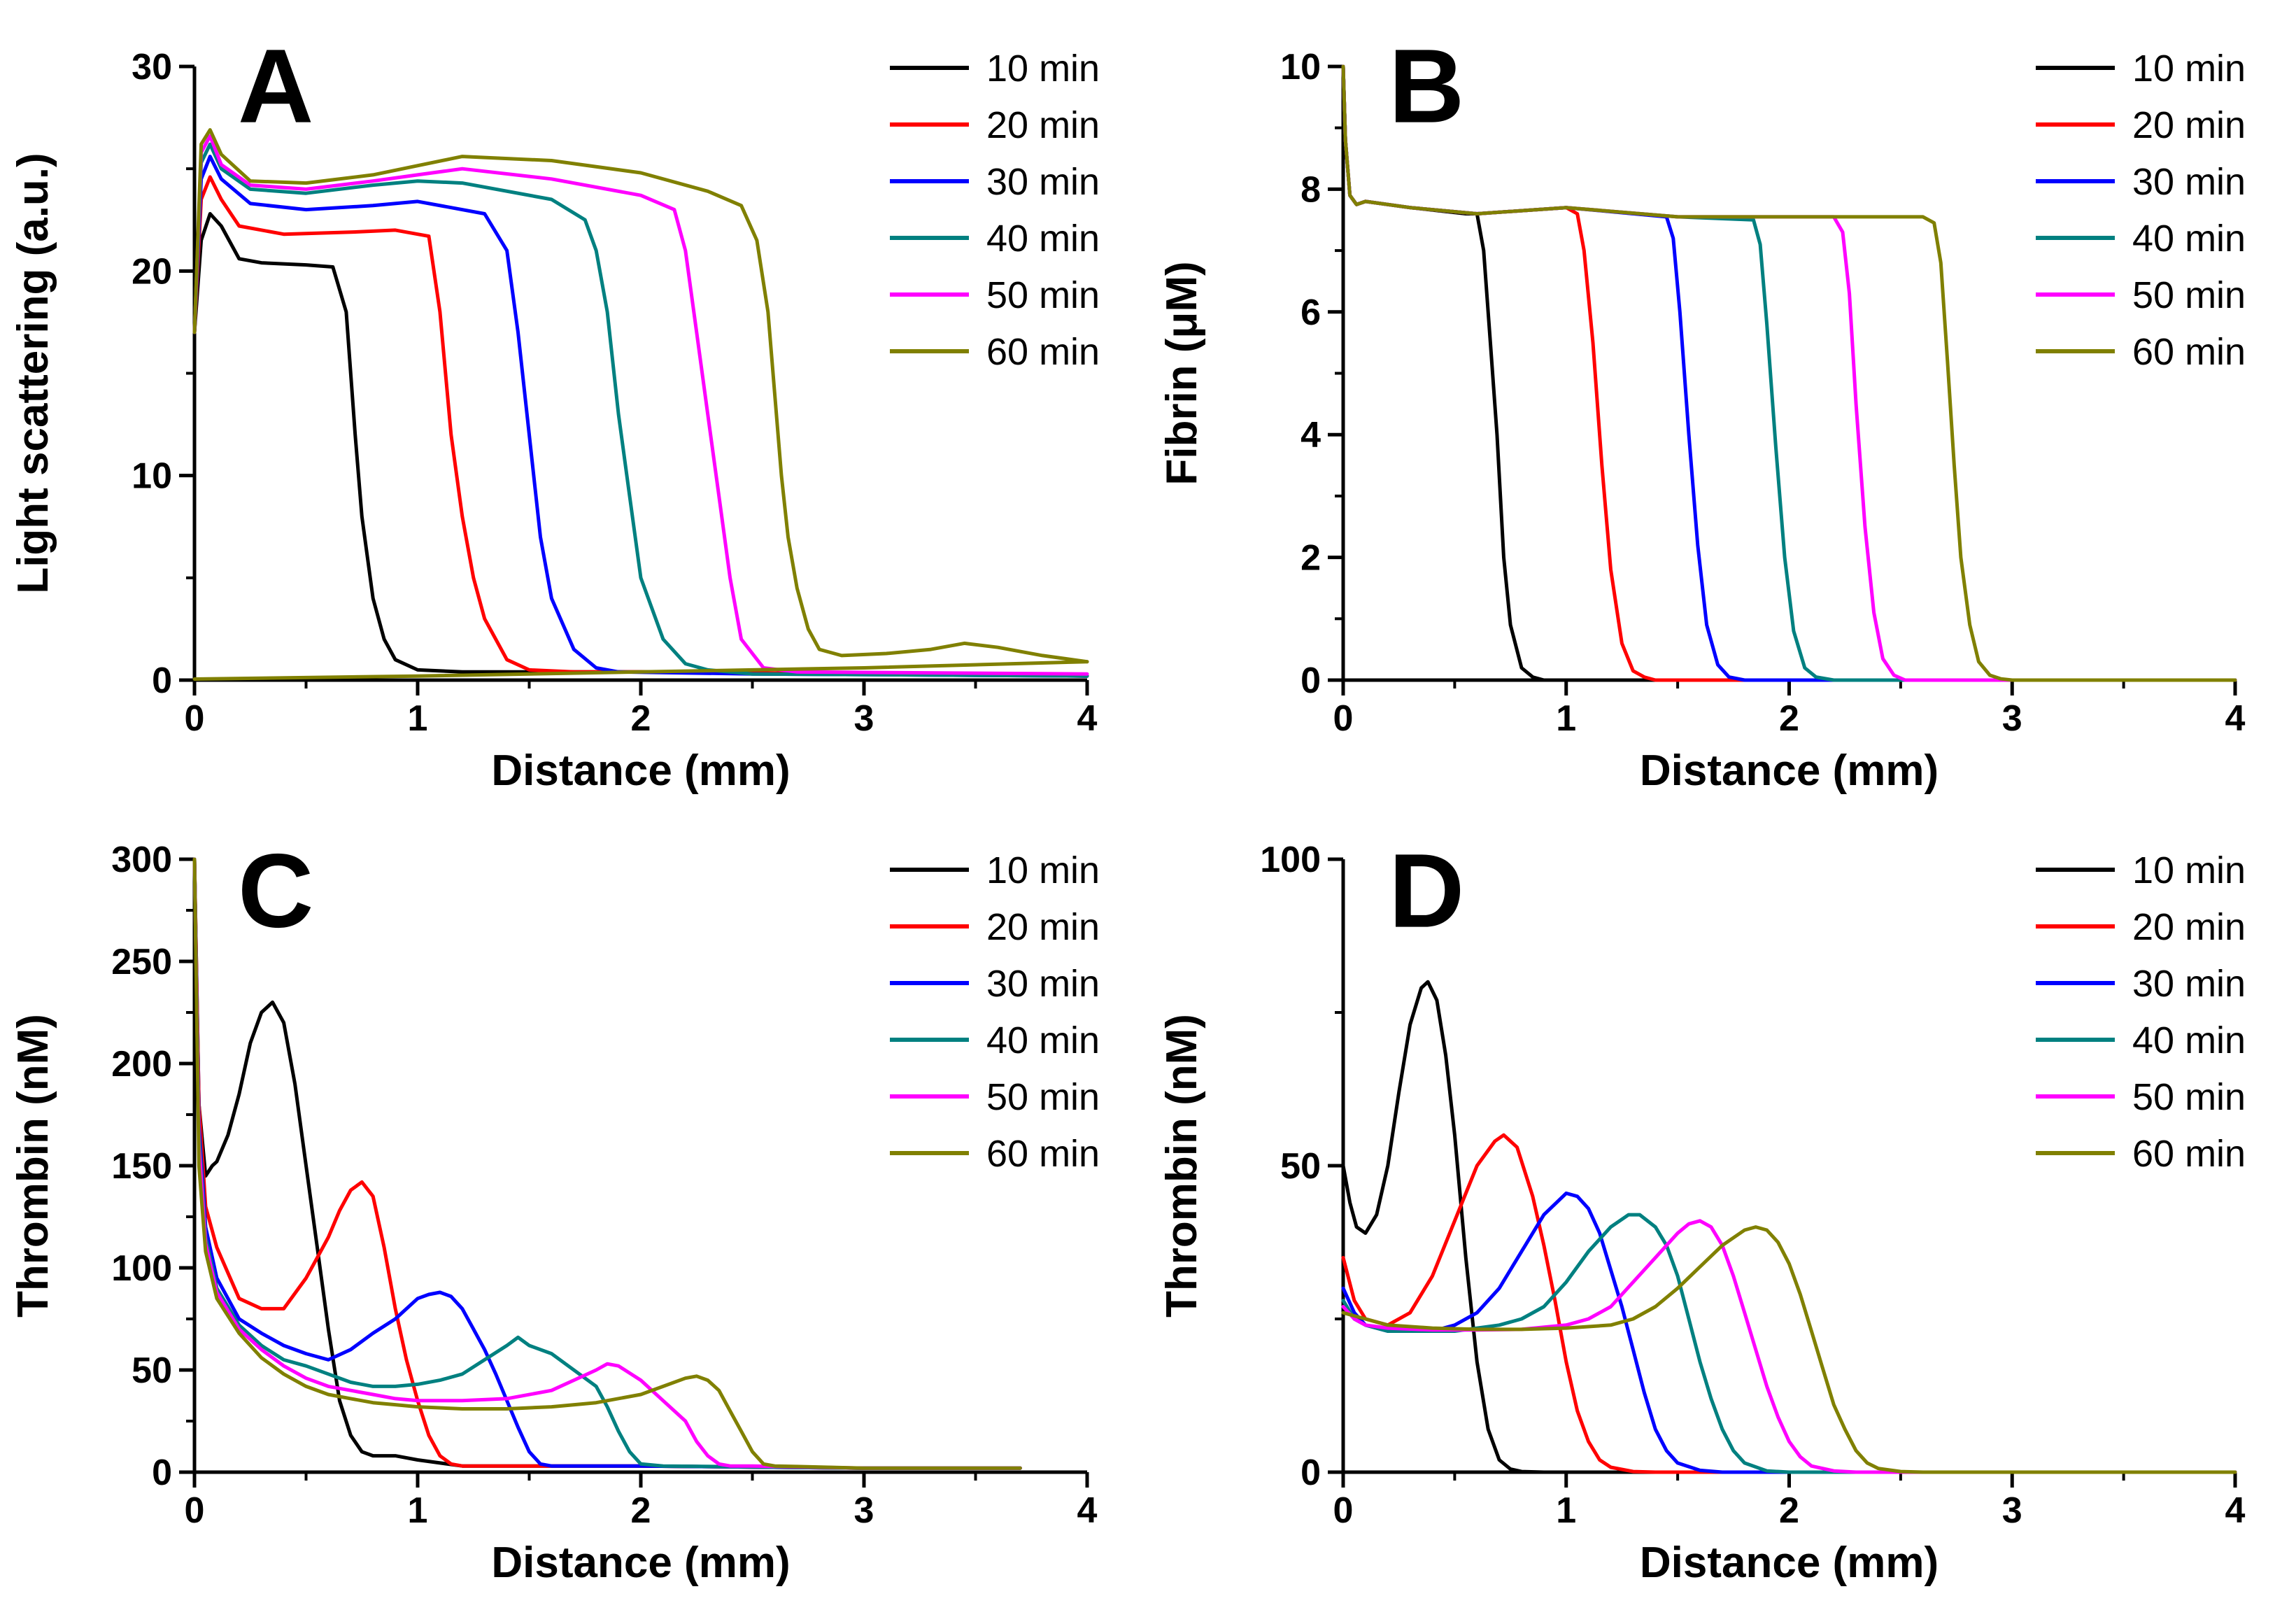  What do you see at coordinates (1426, 86) in the screenshot?
I see `panel-letter: B` at bounding box center [1426, 86].